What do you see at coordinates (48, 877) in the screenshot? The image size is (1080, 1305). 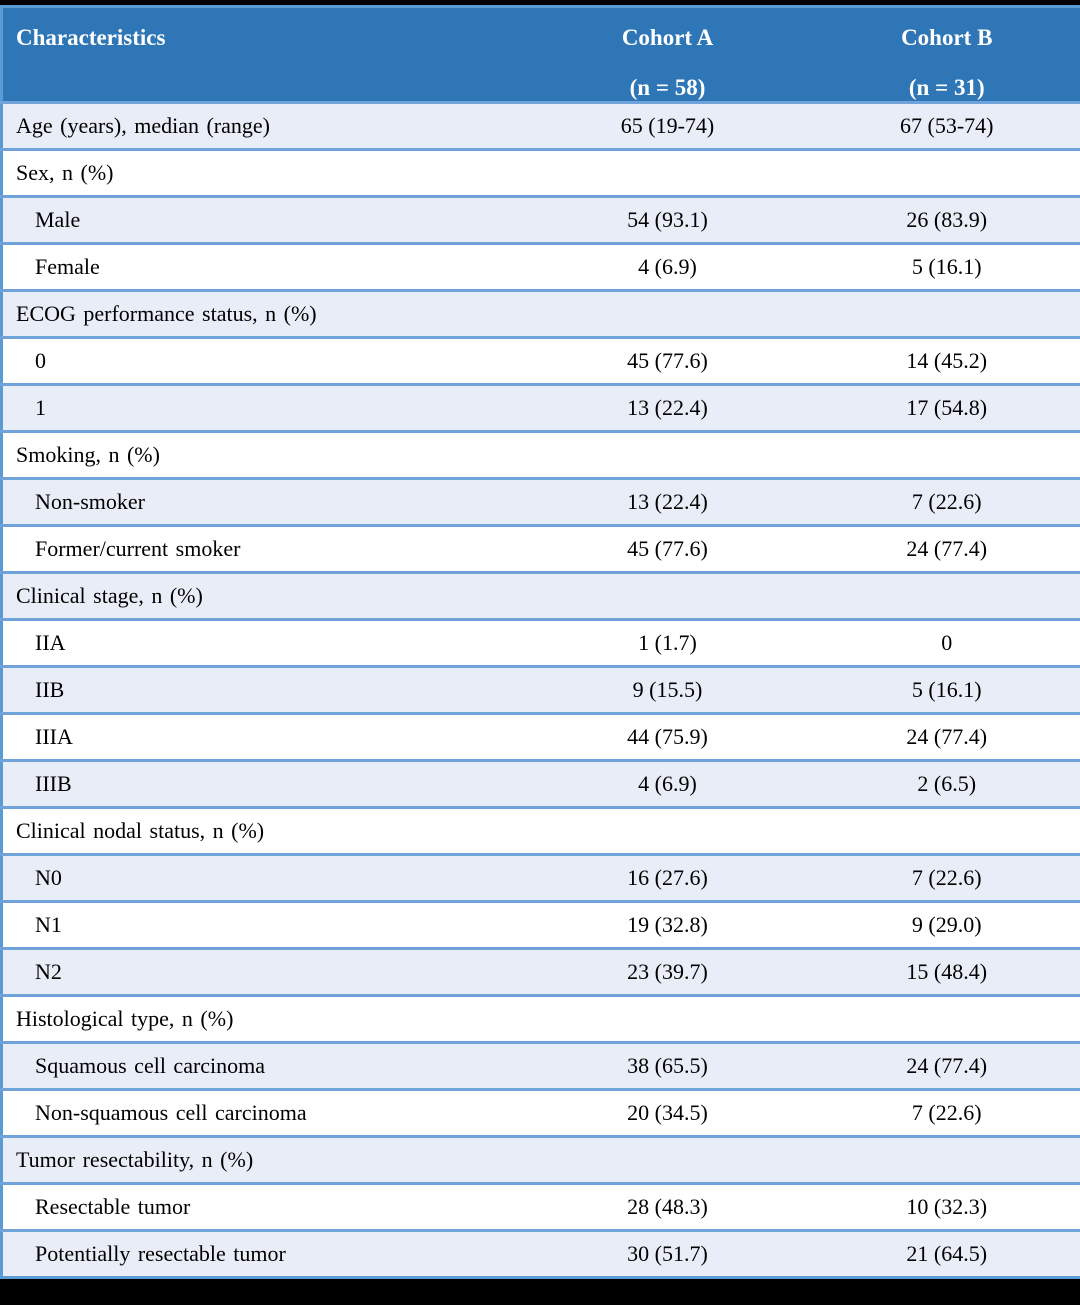 I see `row-label: N0` at bounding box center [48, 877].